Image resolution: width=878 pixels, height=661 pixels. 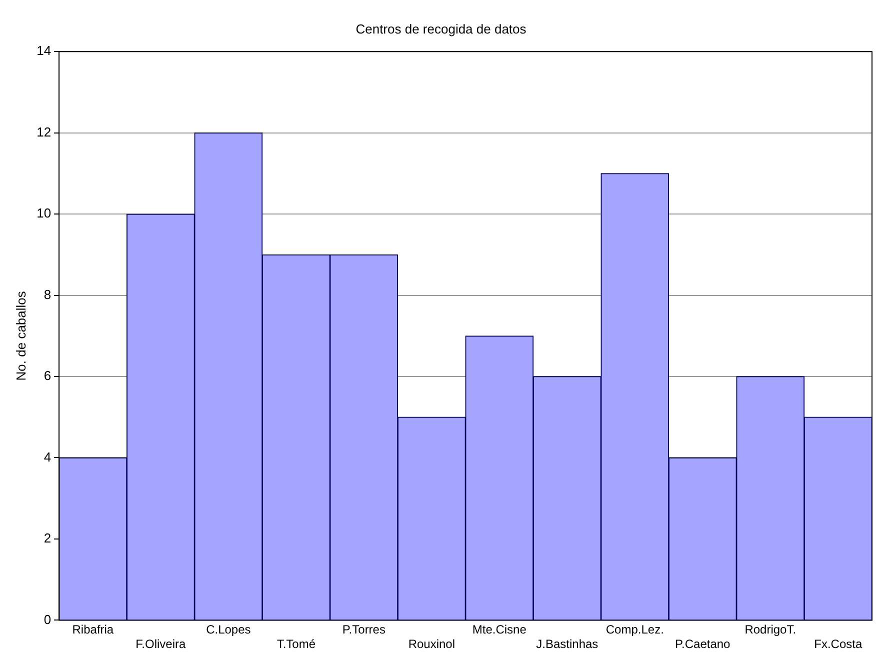 What do you see at coordinates (48, 456) in the screenshot?
I see `y-tick-label: 4` at bounding box center [48, 456].